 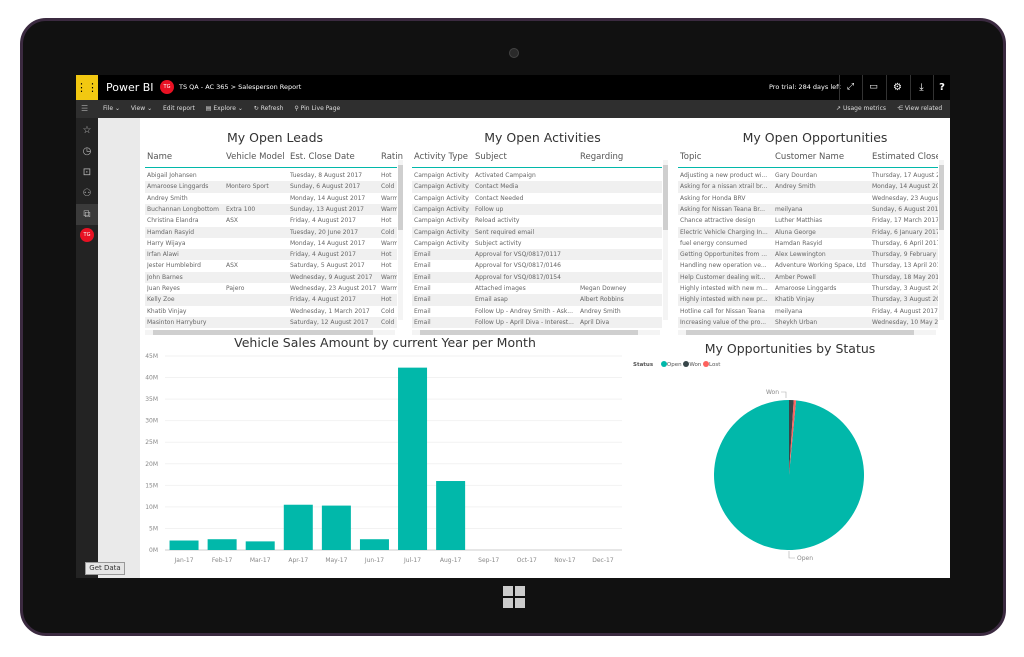 I want to click on table-row: Campaign Activity Follow up, so click(x=537, y=209).